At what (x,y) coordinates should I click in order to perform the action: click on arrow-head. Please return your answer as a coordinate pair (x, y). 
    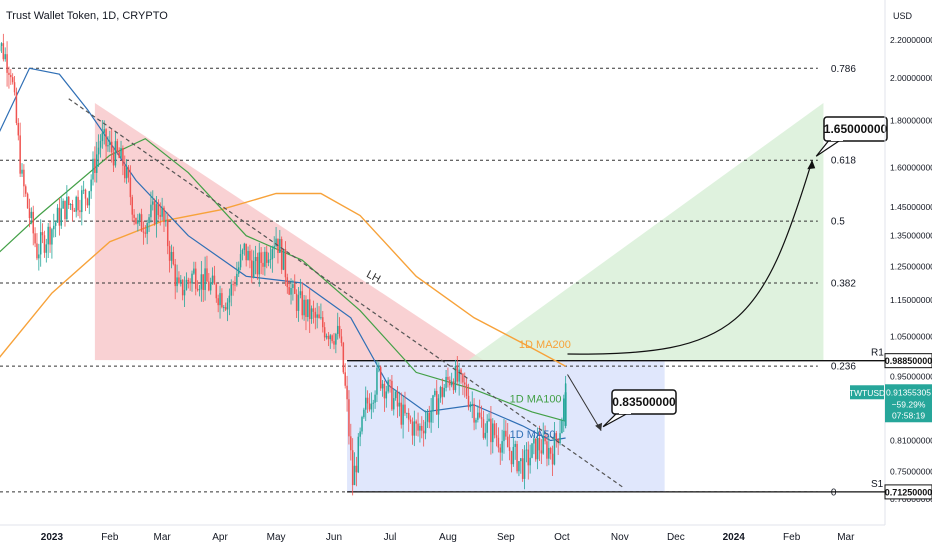
    Looking at the image, I should click on (811, 165).